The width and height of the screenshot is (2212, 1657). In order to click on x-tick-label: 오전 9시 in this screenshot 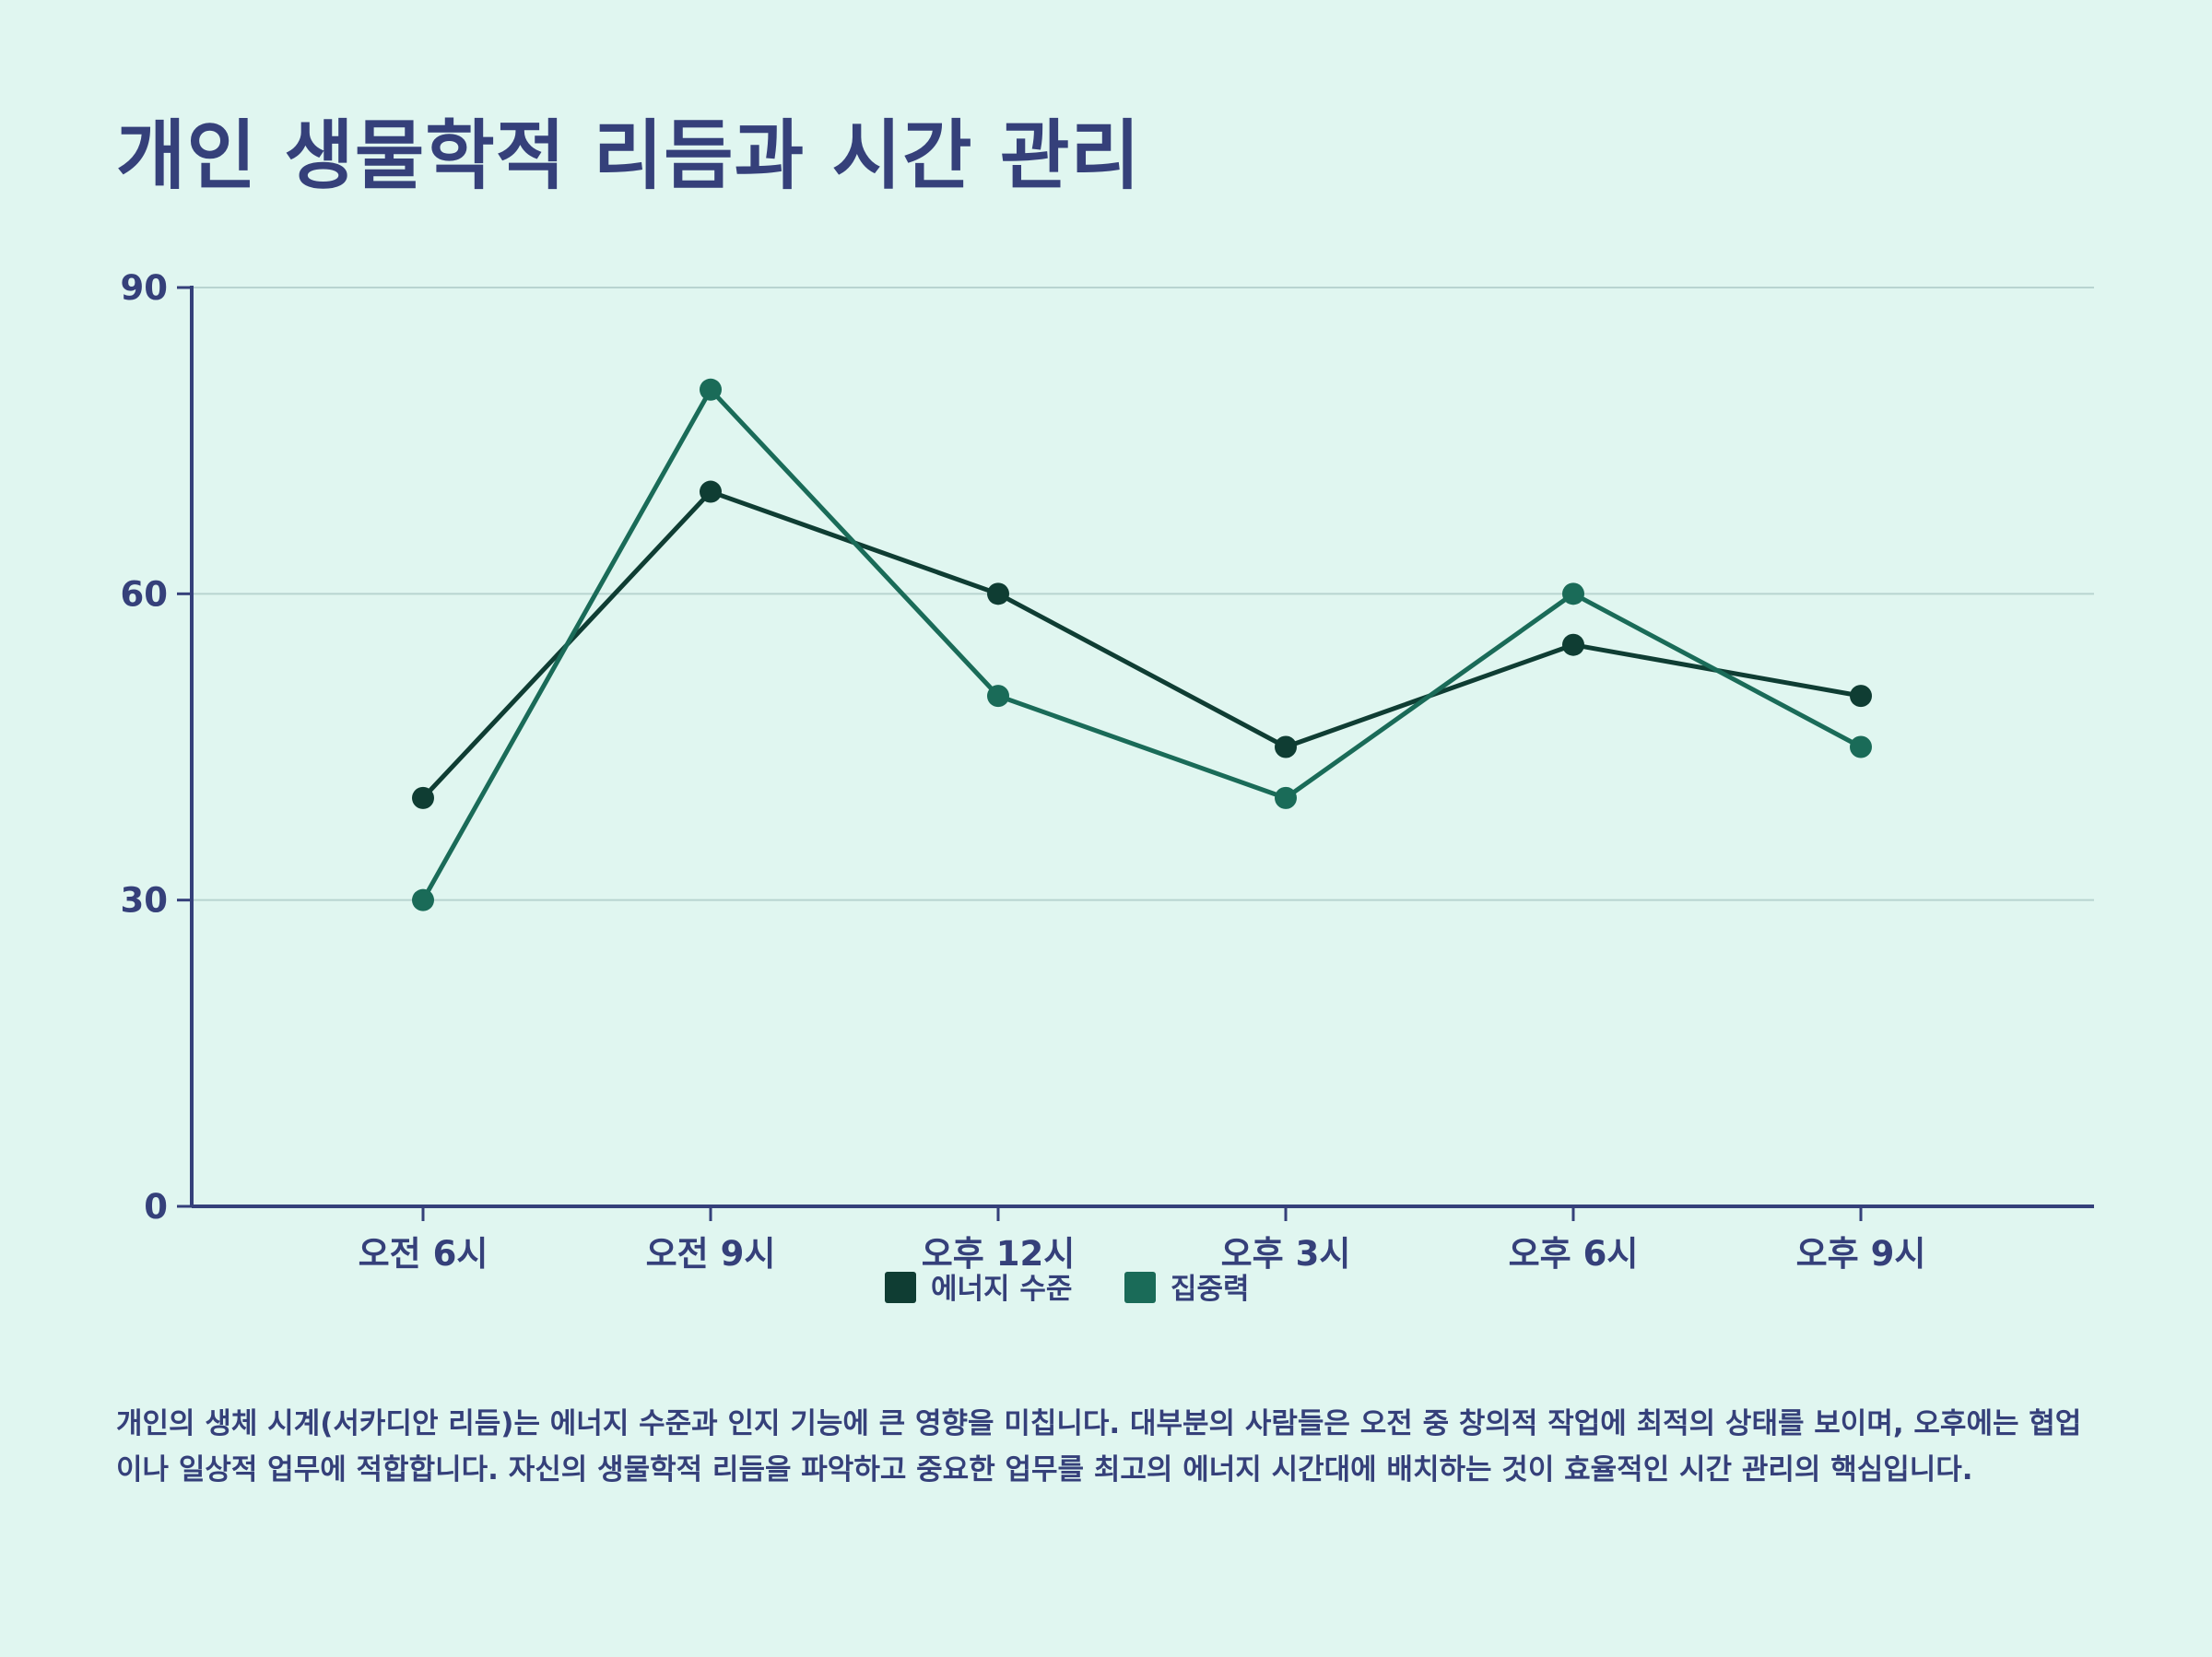, I will do `click(711, 1254)`.